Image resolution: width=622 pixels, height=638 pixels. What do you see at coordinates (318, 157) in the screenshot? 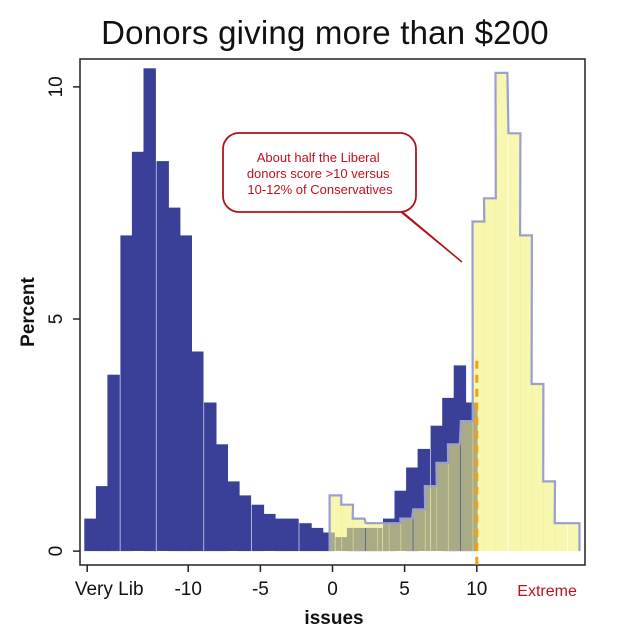
I see `annotation-line-1: About half the Liberal` at bounding box center [318, 157].